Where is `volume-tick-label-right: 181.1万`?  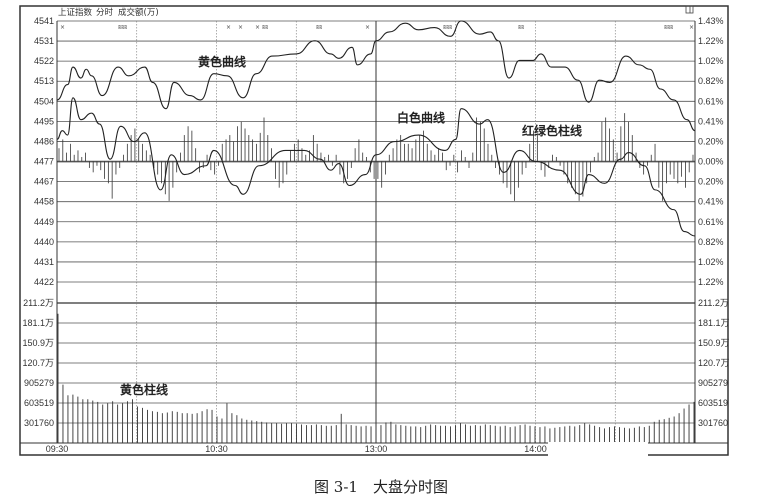 volume-tick-label-right: 181.1万 is located at coordinates (714, 323).